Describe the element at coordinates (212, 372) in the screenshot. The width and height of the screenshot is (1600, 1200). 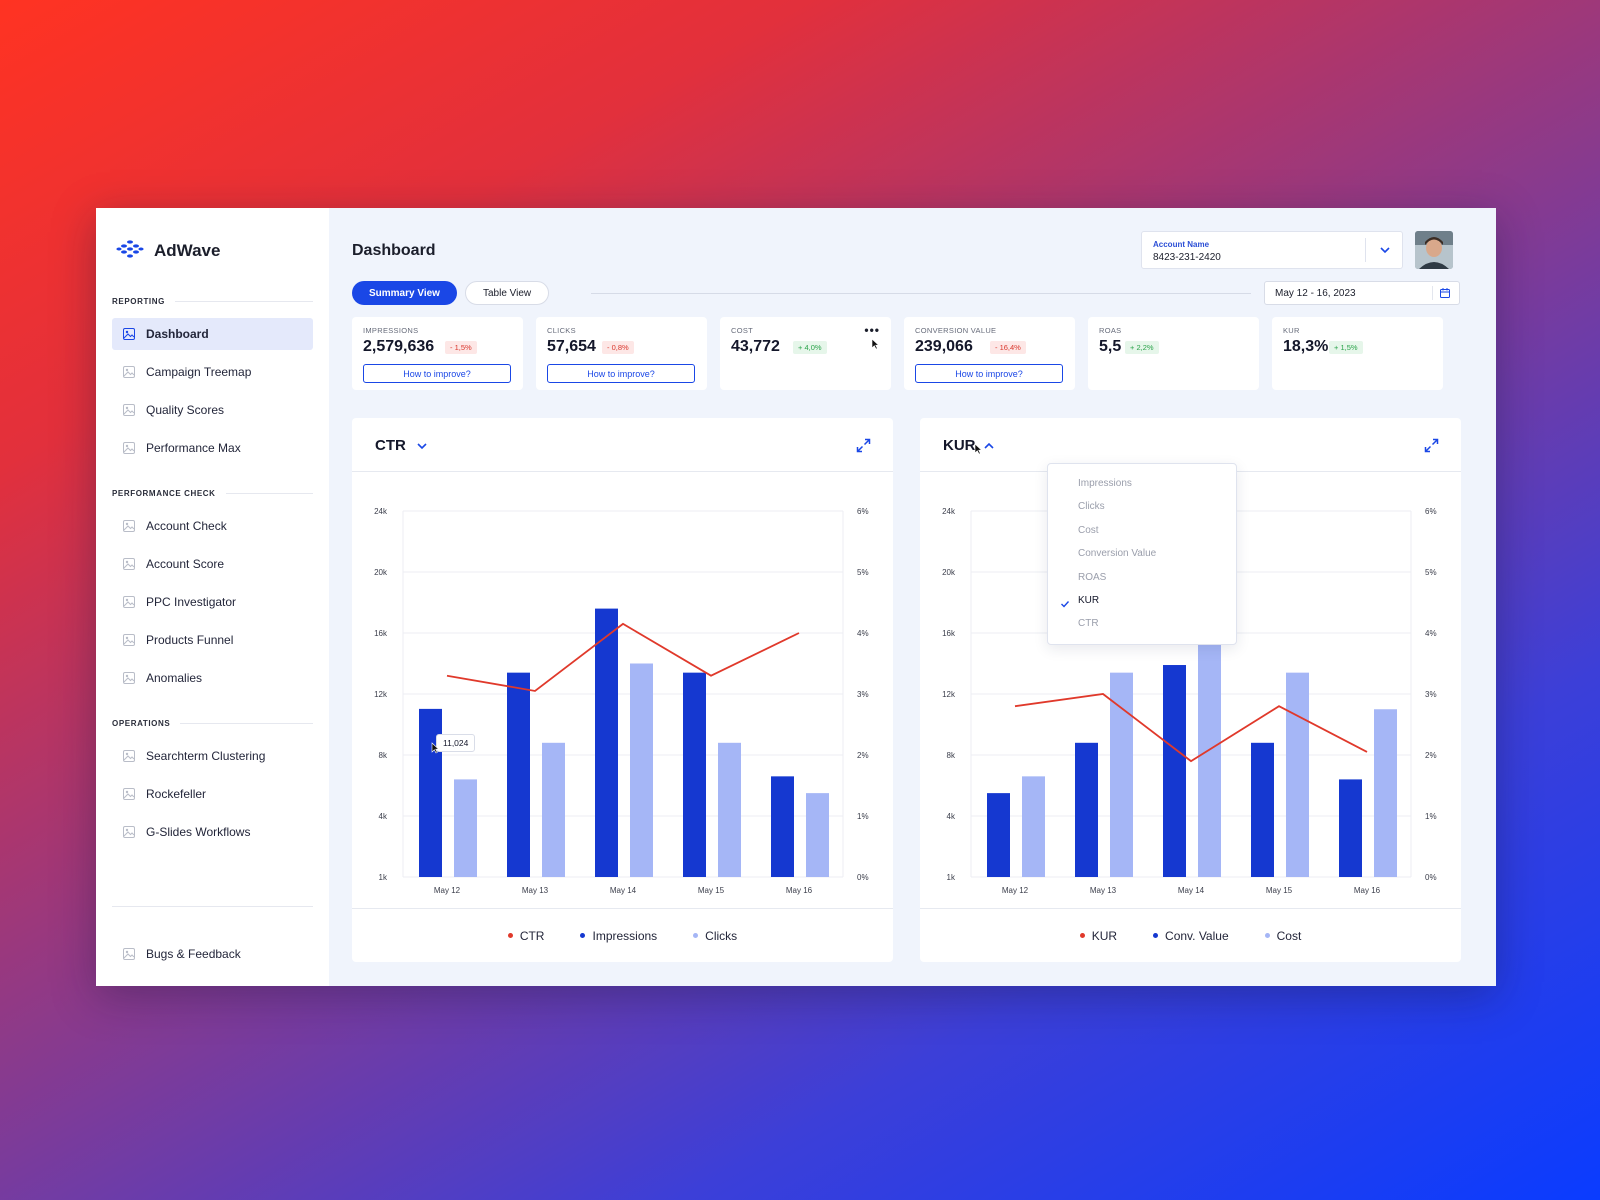
I see `sidebar-item-campaign-treemap: Campaign Treemap` at that location.